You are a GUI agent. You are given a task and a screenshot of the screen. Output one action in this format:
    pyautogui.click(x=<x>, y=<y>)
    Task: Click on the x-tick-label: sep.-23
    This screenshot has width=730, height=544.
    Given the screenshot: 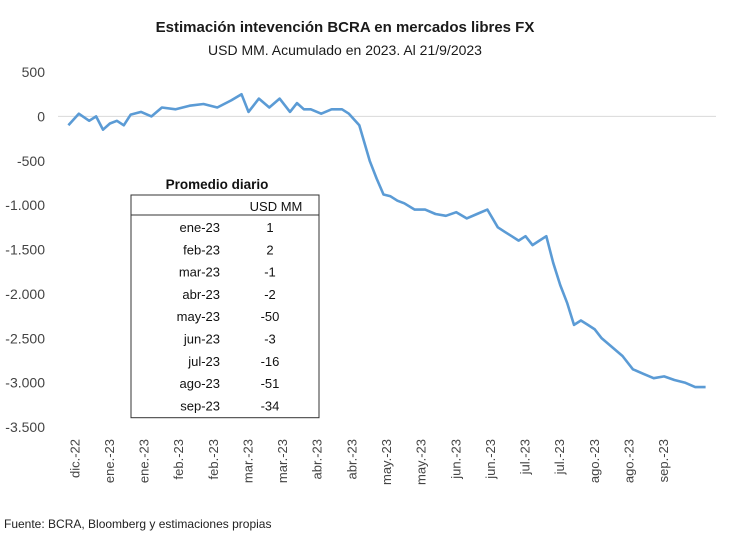 What is the action you would take?
    pyautogui.click(x=663, y=460)
    